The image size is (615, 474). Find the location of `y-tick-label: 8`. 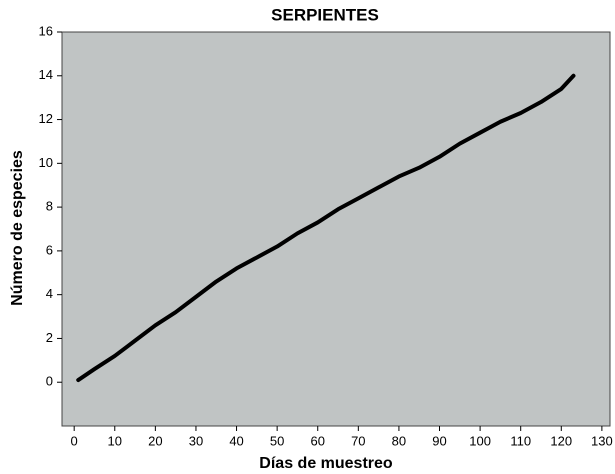

y-tick-label: 8 is located at coordinates (49, 206).